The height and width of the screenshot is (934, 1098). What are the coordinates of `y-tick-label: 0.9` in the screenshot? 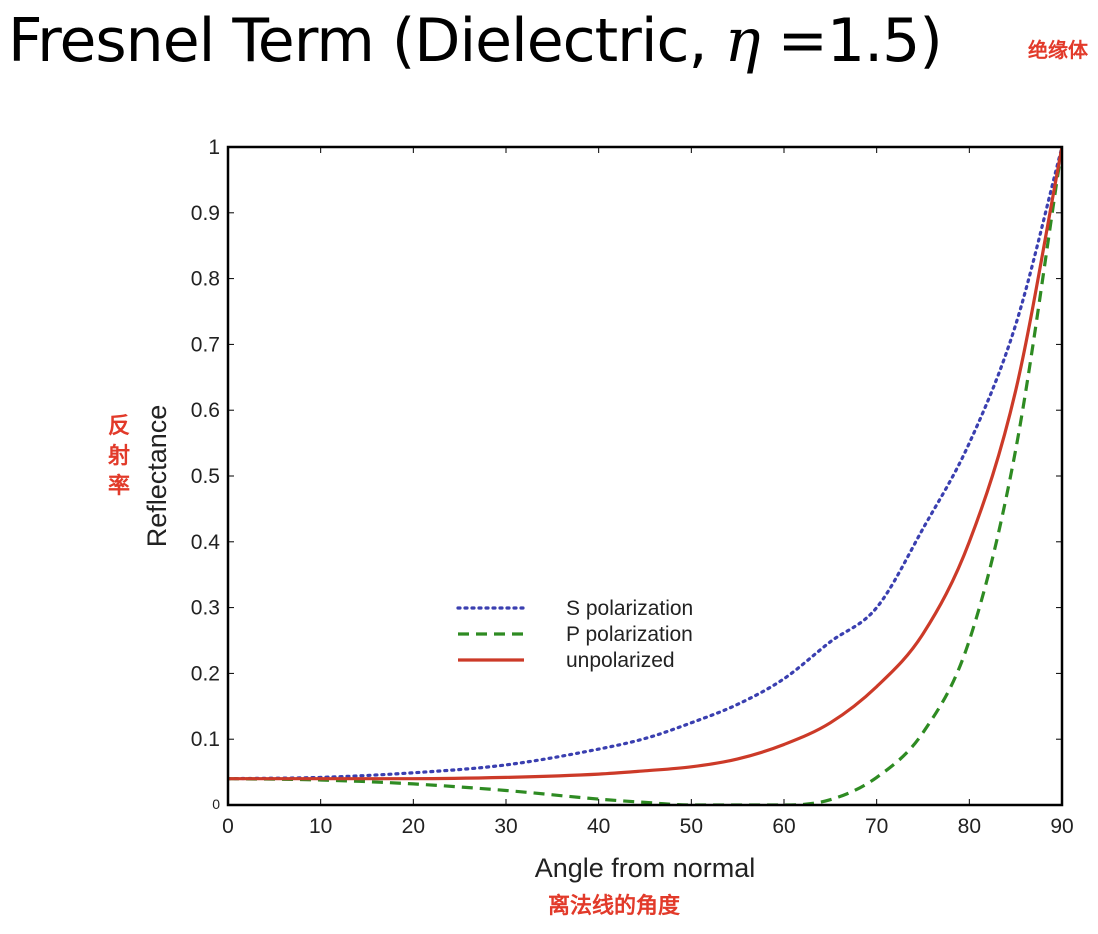 It's located at (205, 213).